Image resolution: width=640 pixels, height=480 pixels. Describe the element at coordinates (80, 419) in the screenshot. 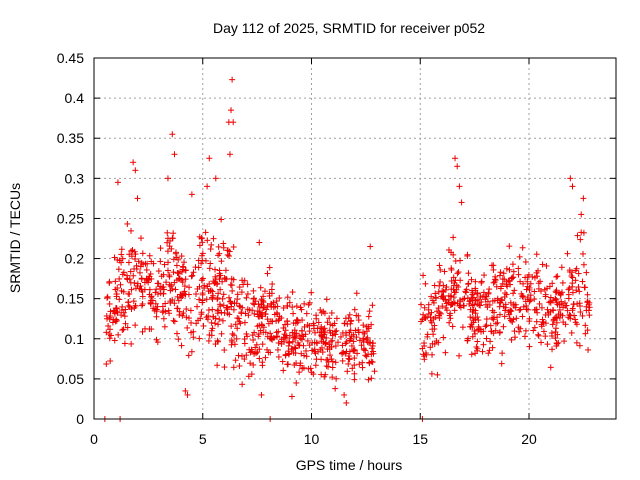

I see `y-tick-label: 0` at that location.